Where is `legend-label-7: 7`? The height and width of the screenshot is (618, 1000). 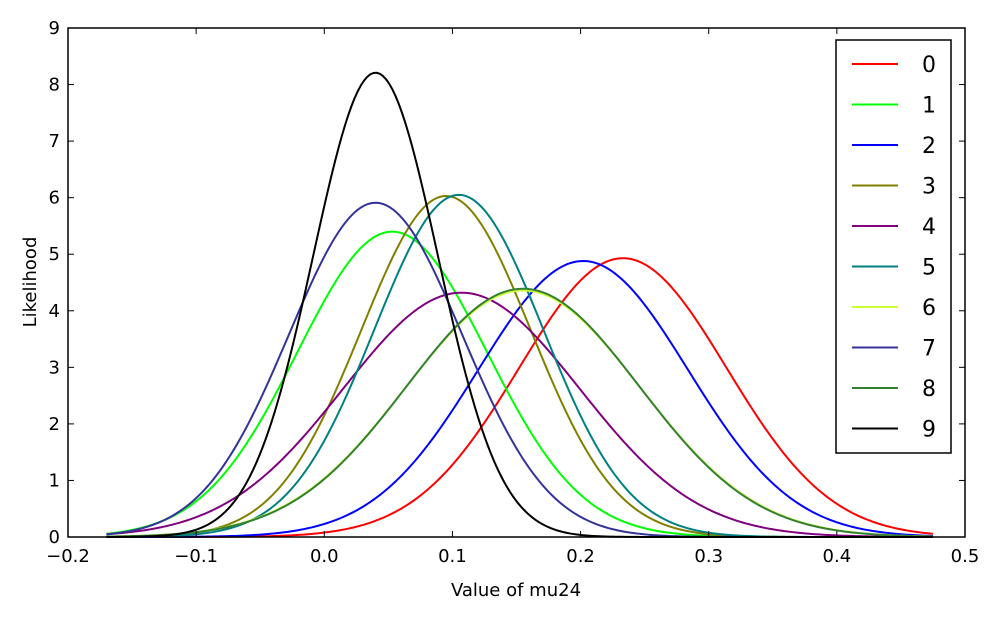 legend-label-7: 7 is located at coordinates (929, 349).